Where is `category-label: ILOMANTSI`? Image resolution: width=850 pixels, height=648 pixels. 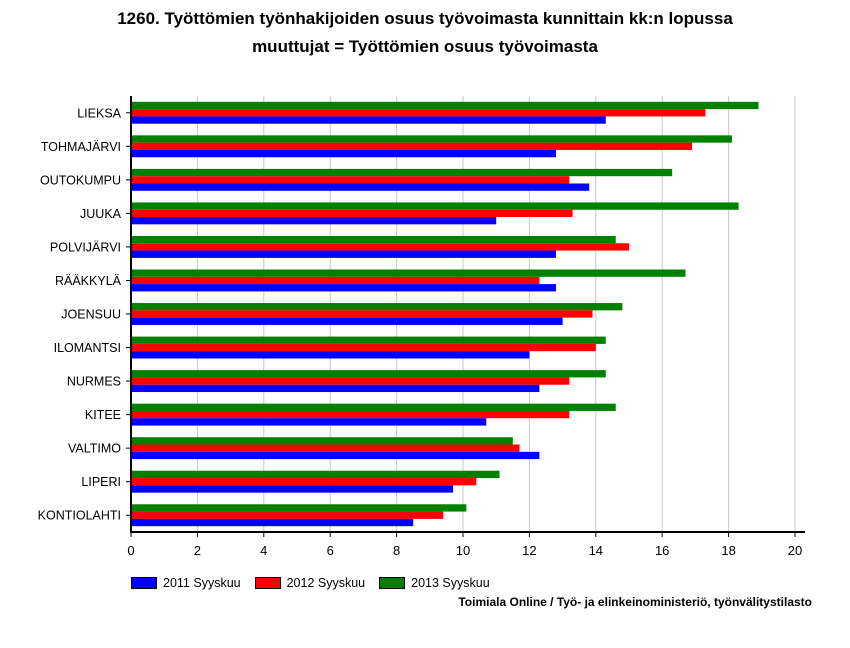 category-label: ILOMANTSI is located at coordinates (87, 348).